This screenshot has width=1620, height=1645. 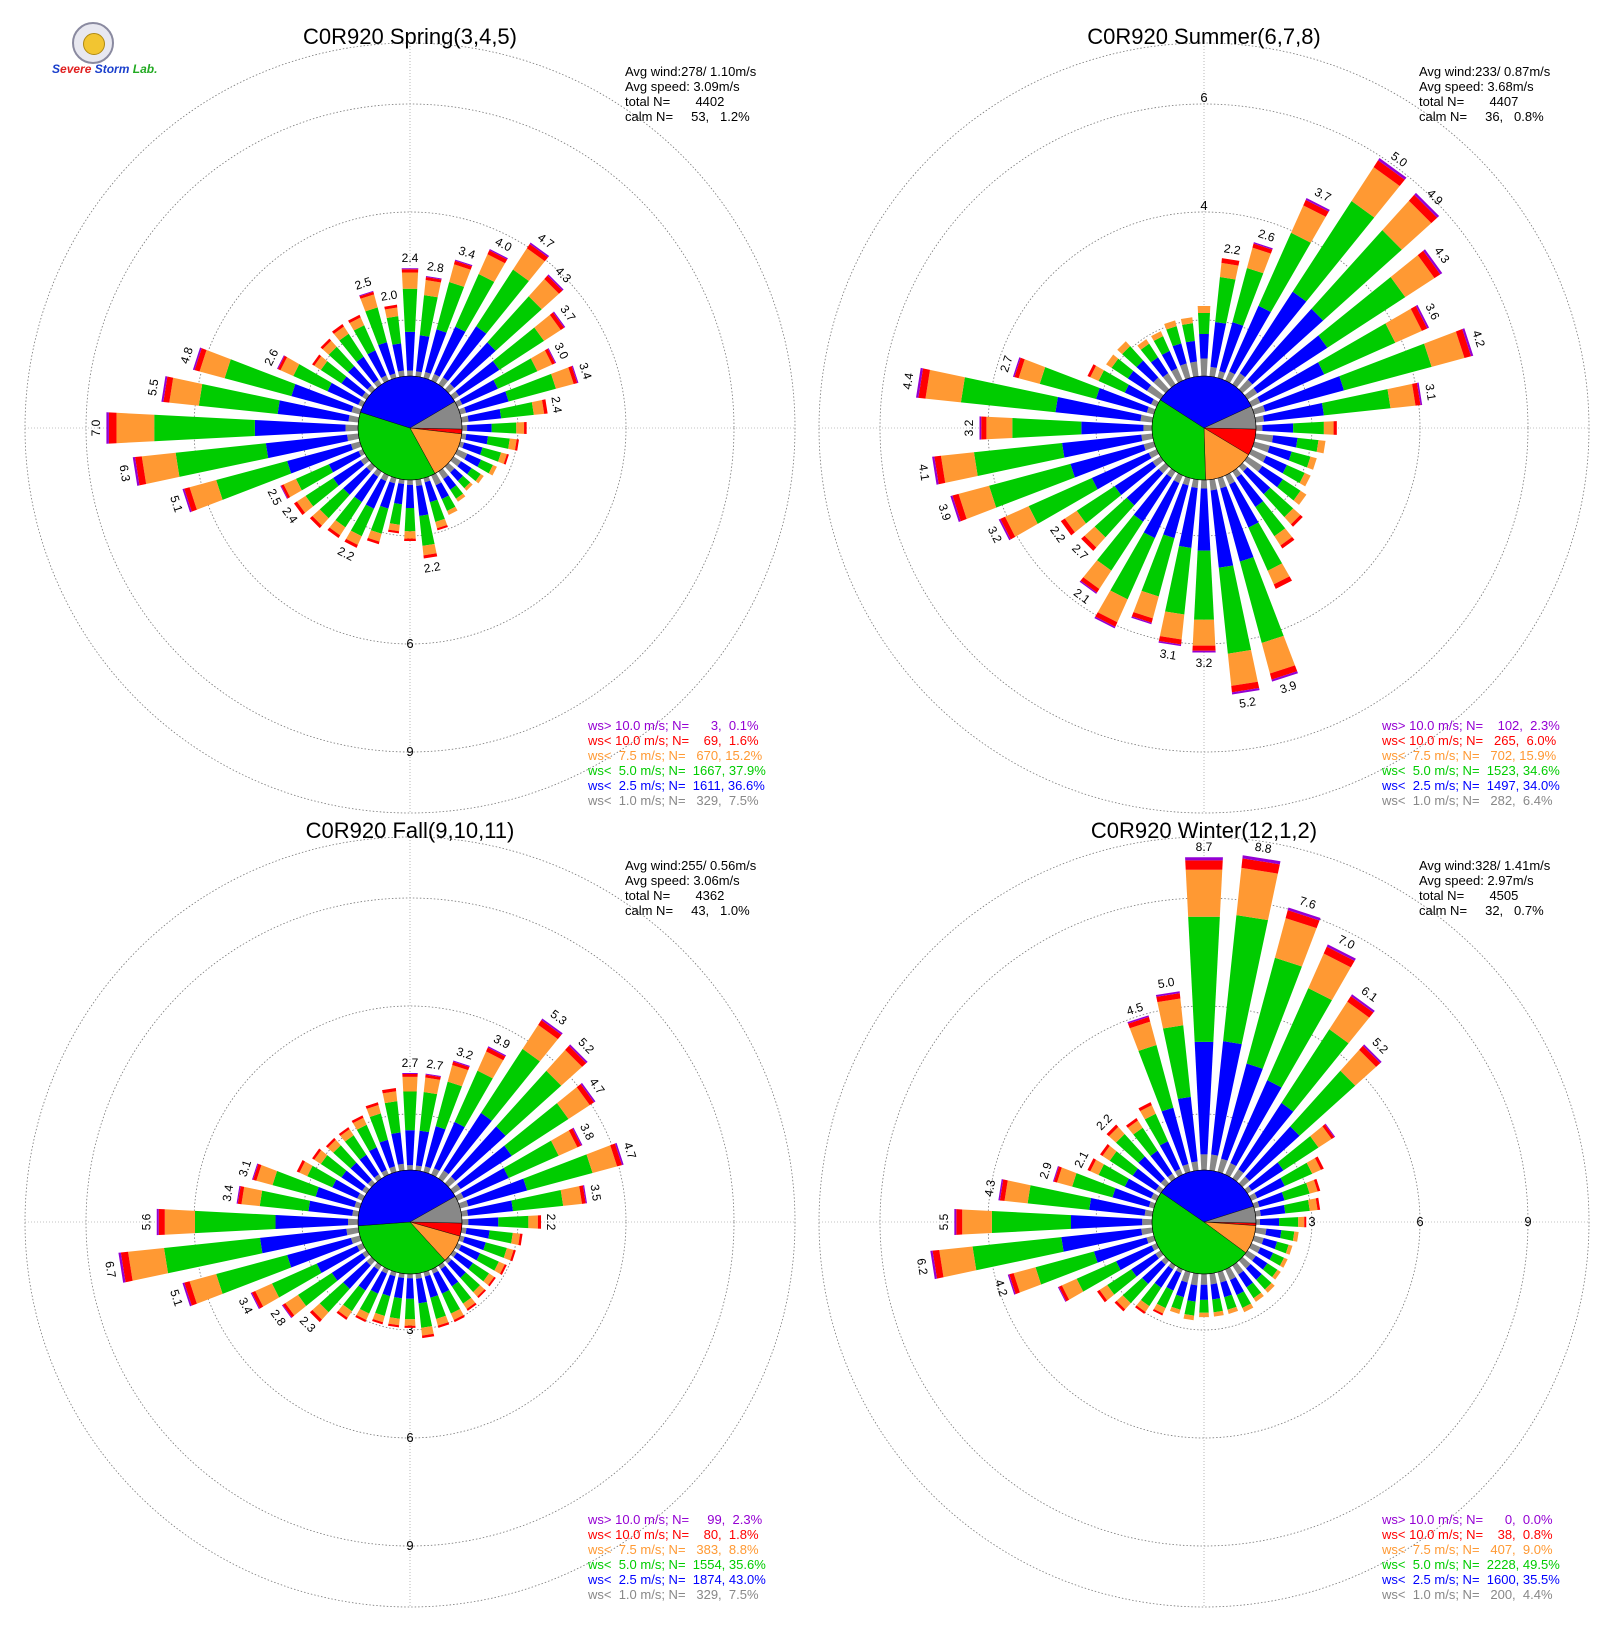 I want to click on rose-stat-line: calm N= 43, 1.0%, so click(x=687, y=910).